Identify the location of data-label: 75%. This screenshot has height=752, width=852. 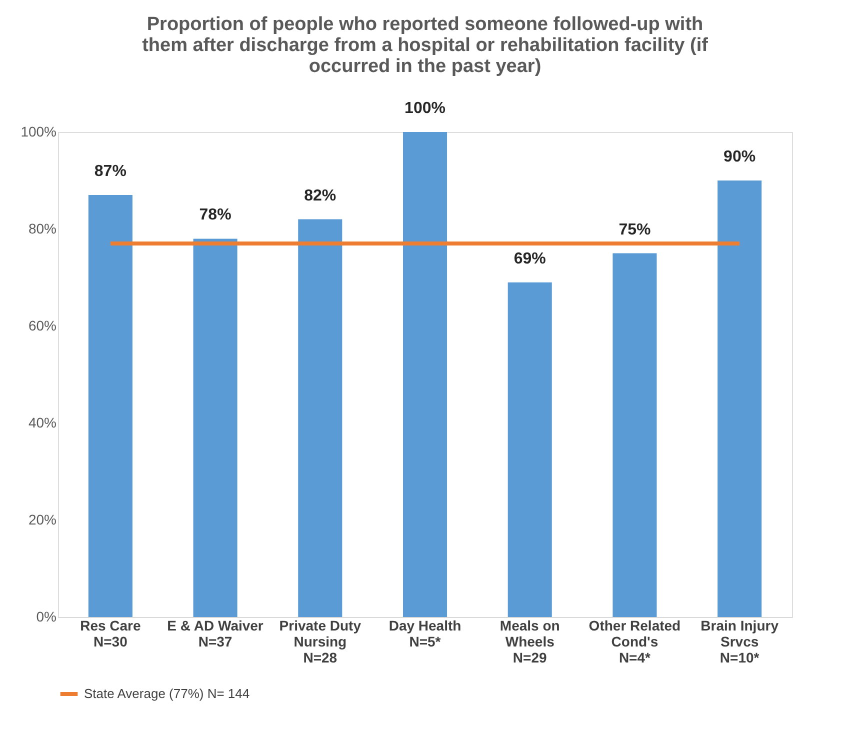
(634, 229).